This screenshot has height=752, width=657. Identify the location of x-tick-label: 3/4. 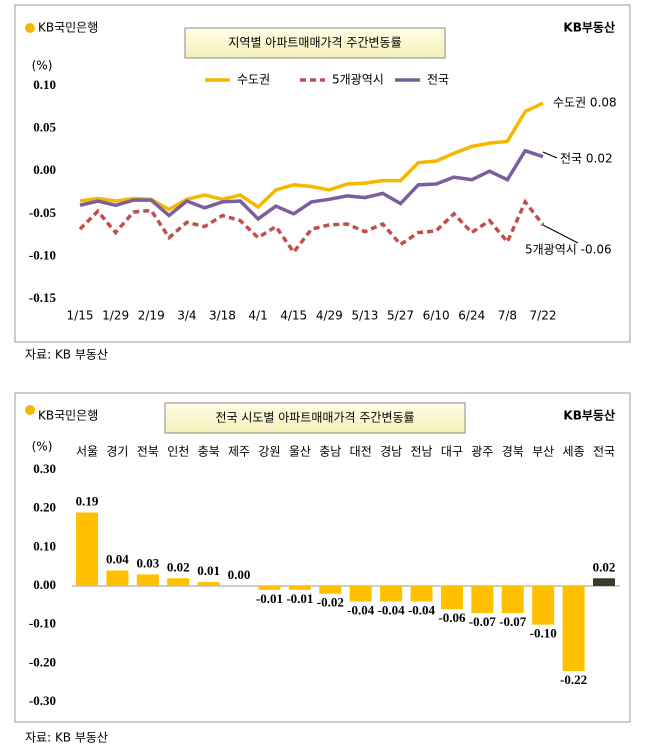
(186, 316).